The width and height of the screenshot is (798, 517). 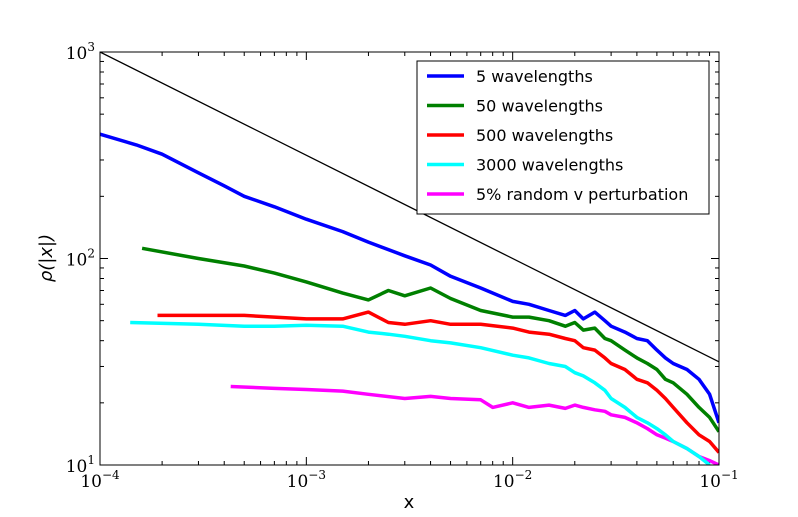 I want to click on x-tick-label: 10⁻¹, so click(x=718, y=480).